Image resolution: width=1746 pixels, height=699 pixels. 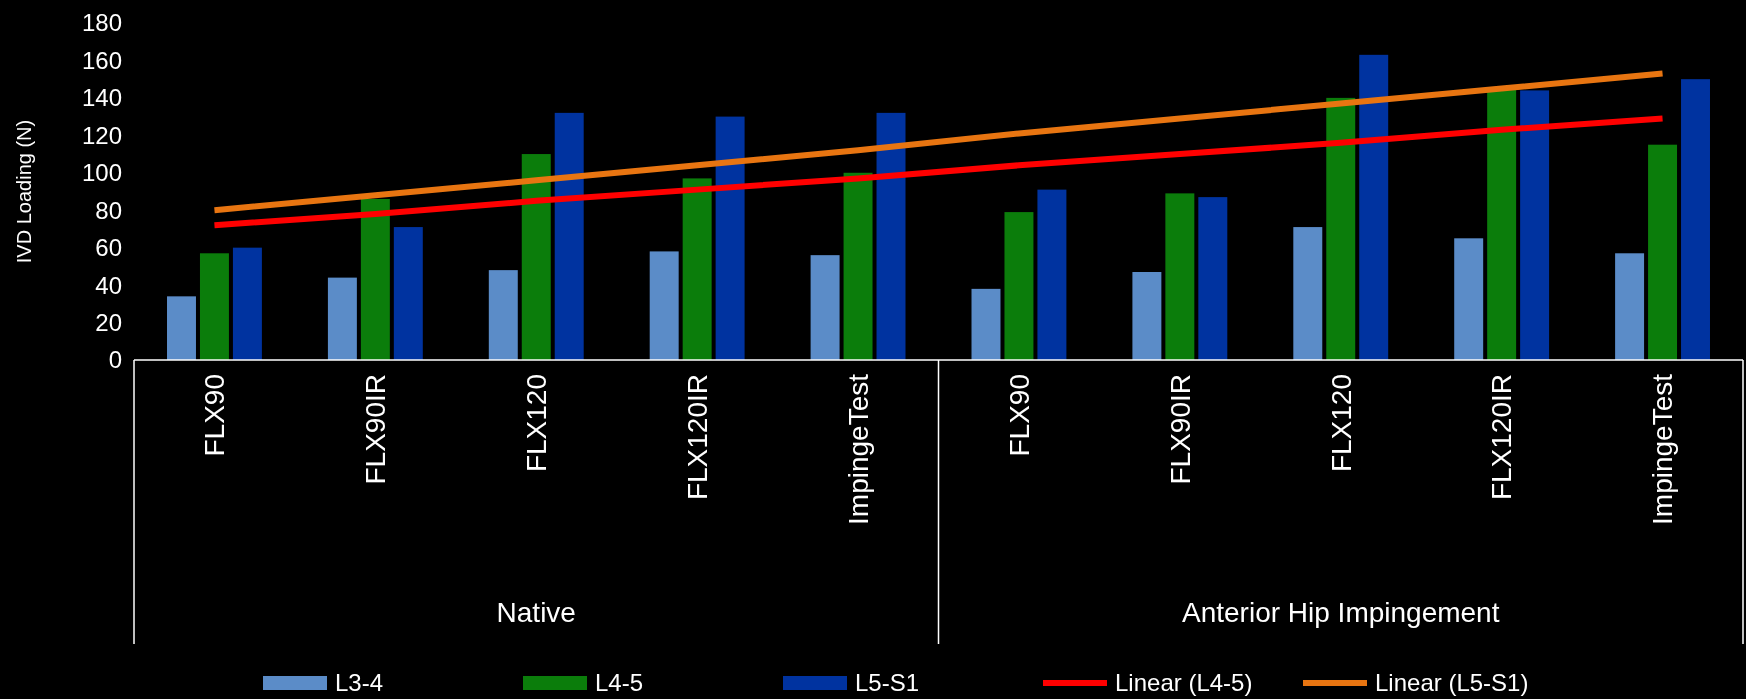 What do you see at coordinates (101, 60) in the screenshot?
I see `y-tick-label: 160` at bounding box center [101, 60].